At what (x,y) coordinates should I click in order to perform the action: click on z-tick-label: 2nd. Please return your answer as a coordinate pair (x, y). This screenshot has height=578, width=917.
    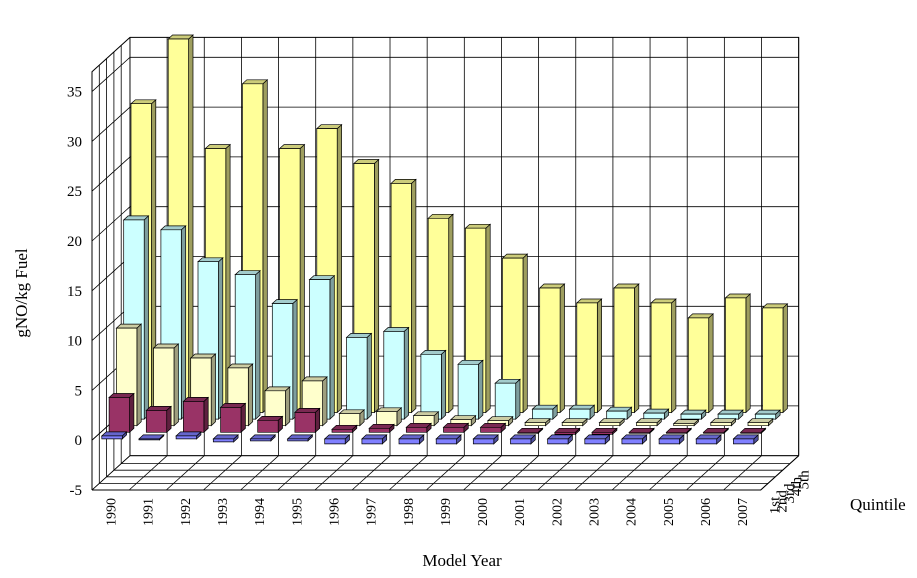
    Looking at the image, I should click on (783, 501).